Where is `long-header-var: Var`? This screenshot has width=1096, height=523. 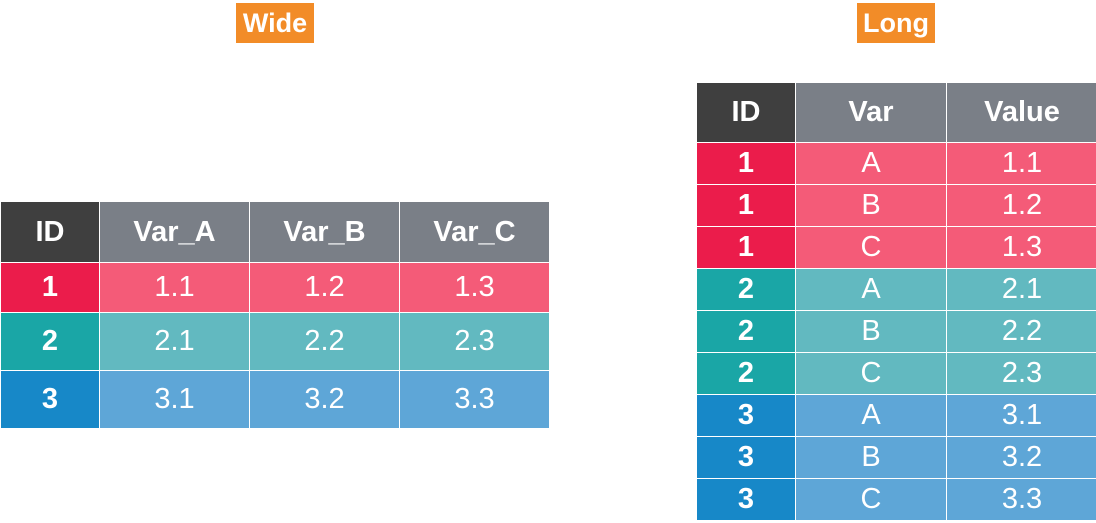
long-header-var: Var is located at coordinates (871, 112).